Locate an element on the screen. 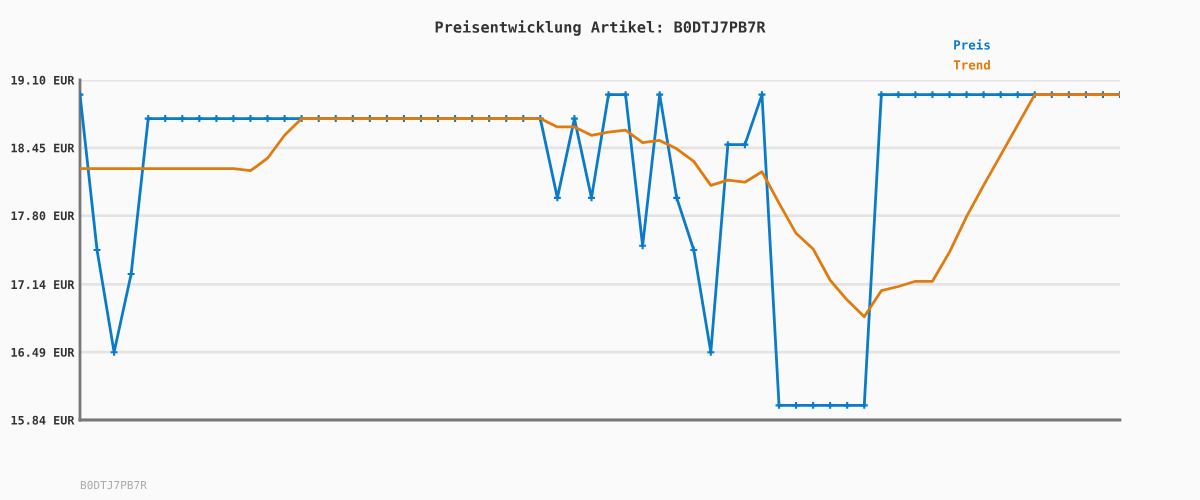  text: Preis is located at coordinates (972, 44).